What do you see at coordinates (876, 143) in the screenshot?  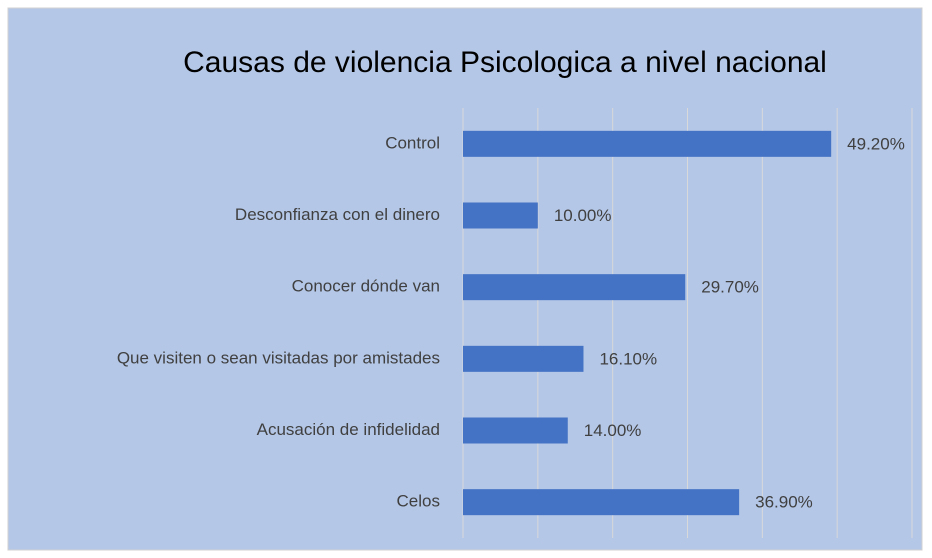 I see `data-label: 49.20%` at bounding box center [876, 143].